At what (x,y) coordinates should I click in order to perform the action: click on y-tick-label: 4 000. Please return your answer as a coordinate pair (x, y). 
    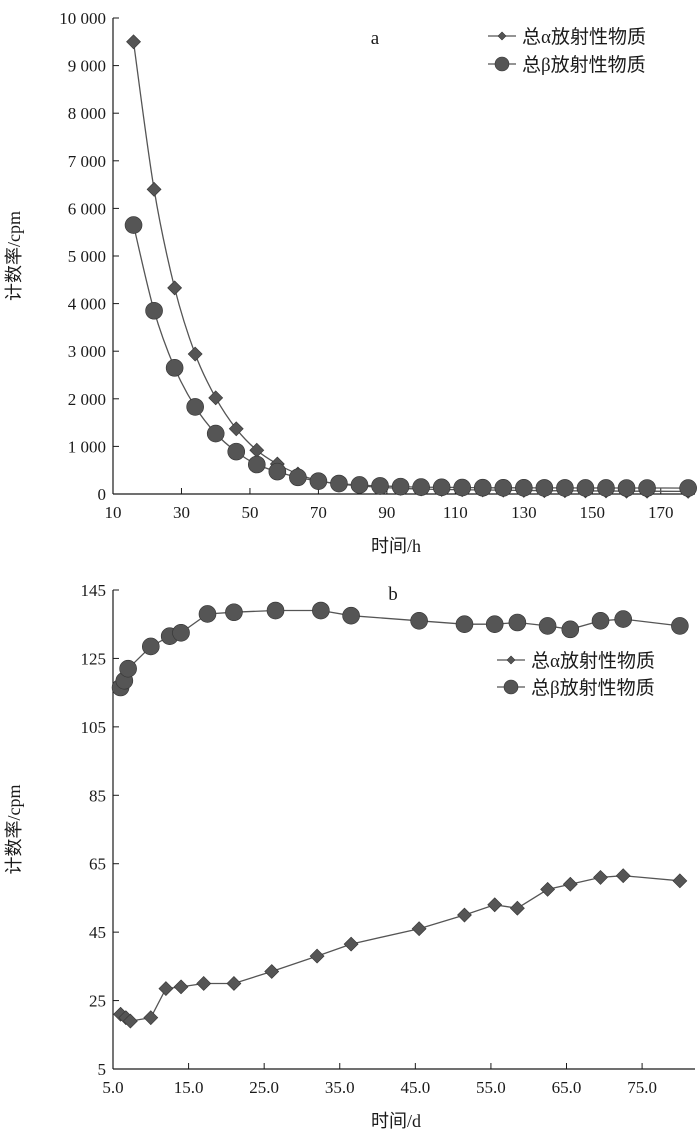
    Looking at the image, I should click on (87, 304).